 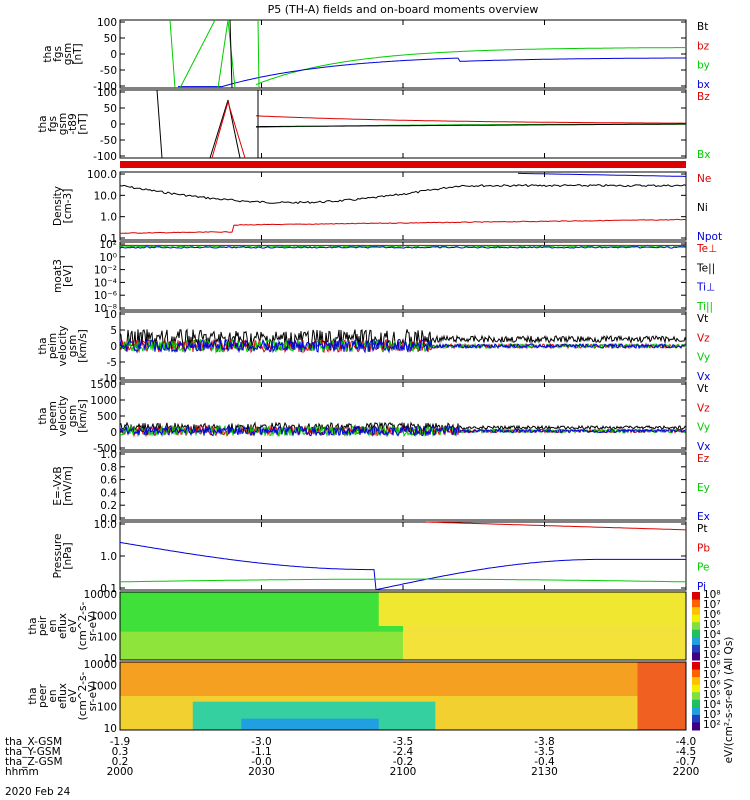 I want to click on pi-trace, so click(x=402, y=566).